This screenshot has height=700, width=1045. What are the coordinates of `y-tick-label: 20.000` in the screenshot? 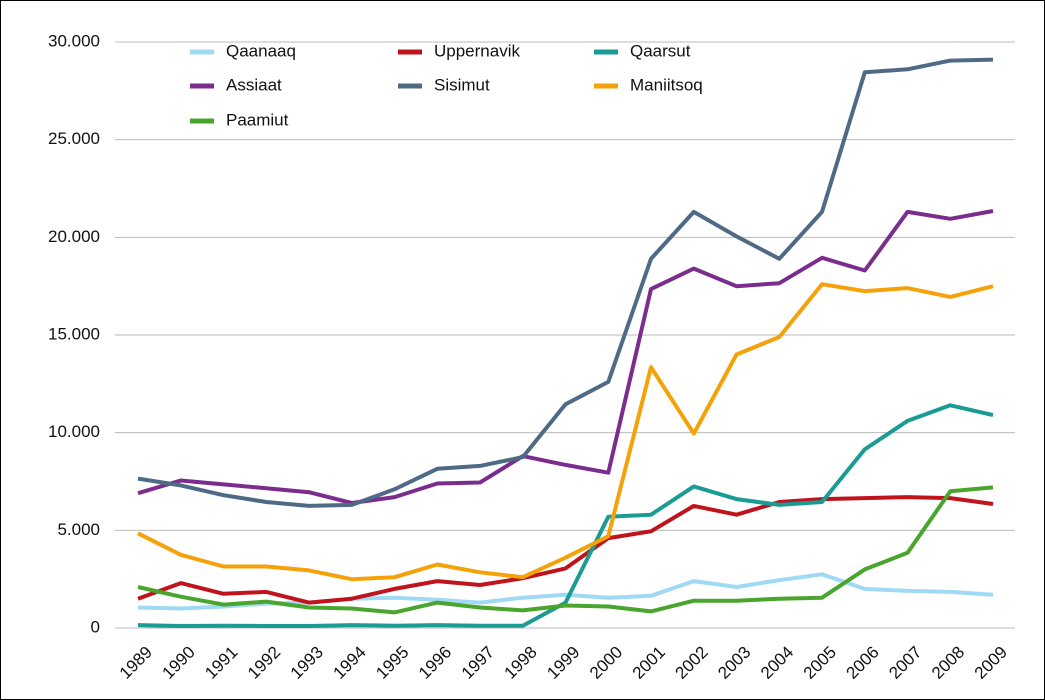 It's located at (74, 236).